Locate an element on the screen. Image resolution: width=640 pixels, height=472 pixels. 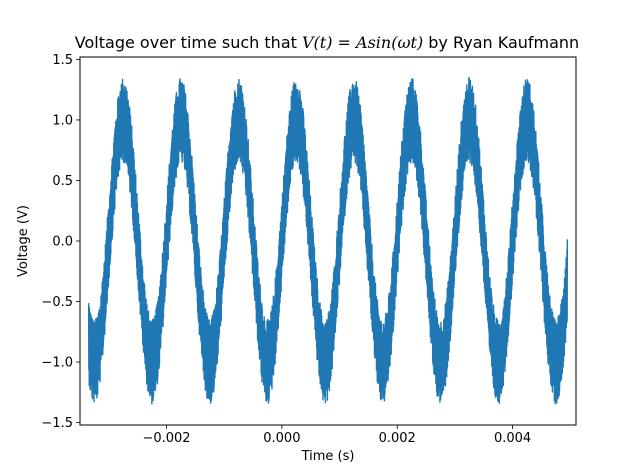
x-axis-ticks: −0.002 0.000 0.002 0.004 is located at coordinates (336, 435).